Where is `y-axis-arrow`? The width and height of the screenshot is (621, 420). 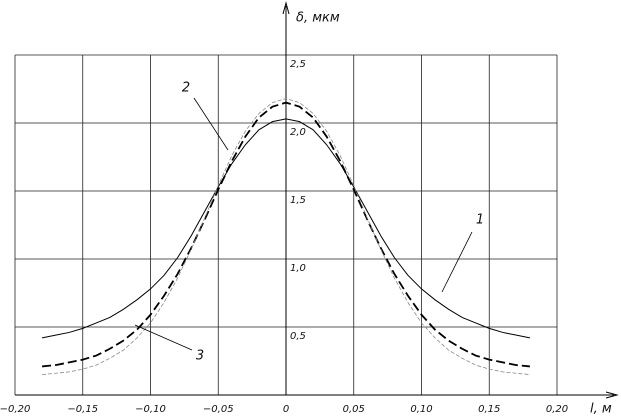
y-axis-arrow is located at coordinates (286, 8).